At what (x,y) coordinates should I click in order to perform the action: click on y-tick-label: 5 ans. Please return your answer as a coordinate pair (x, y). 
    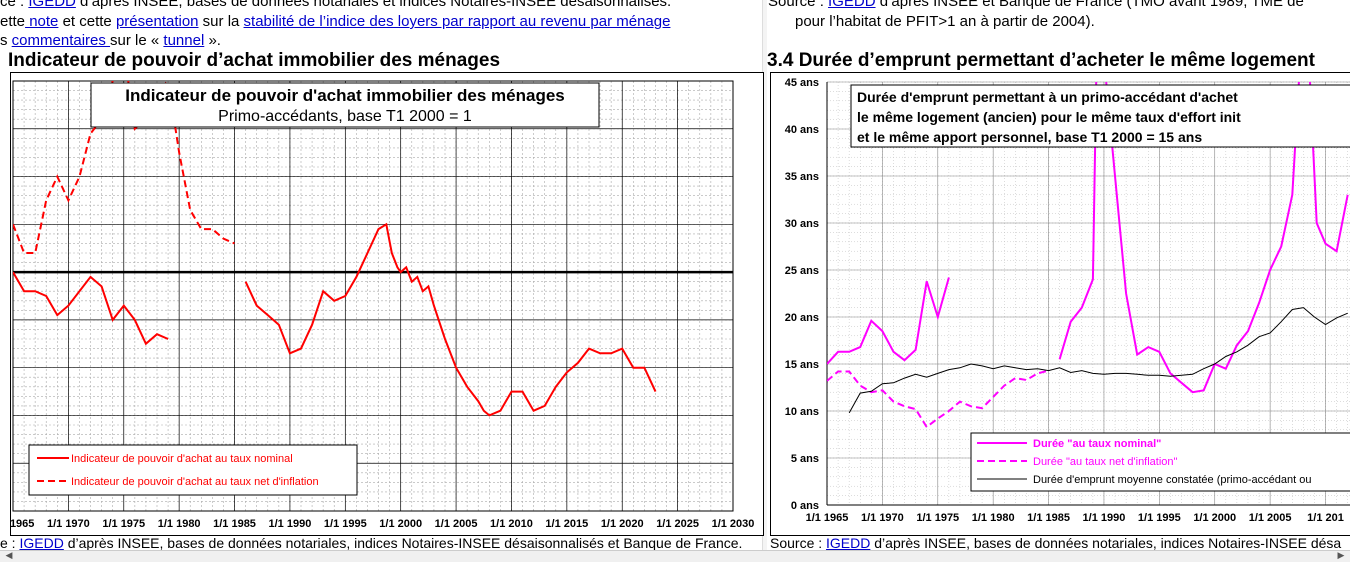
    Looking at the image, I should click on (805, 459).